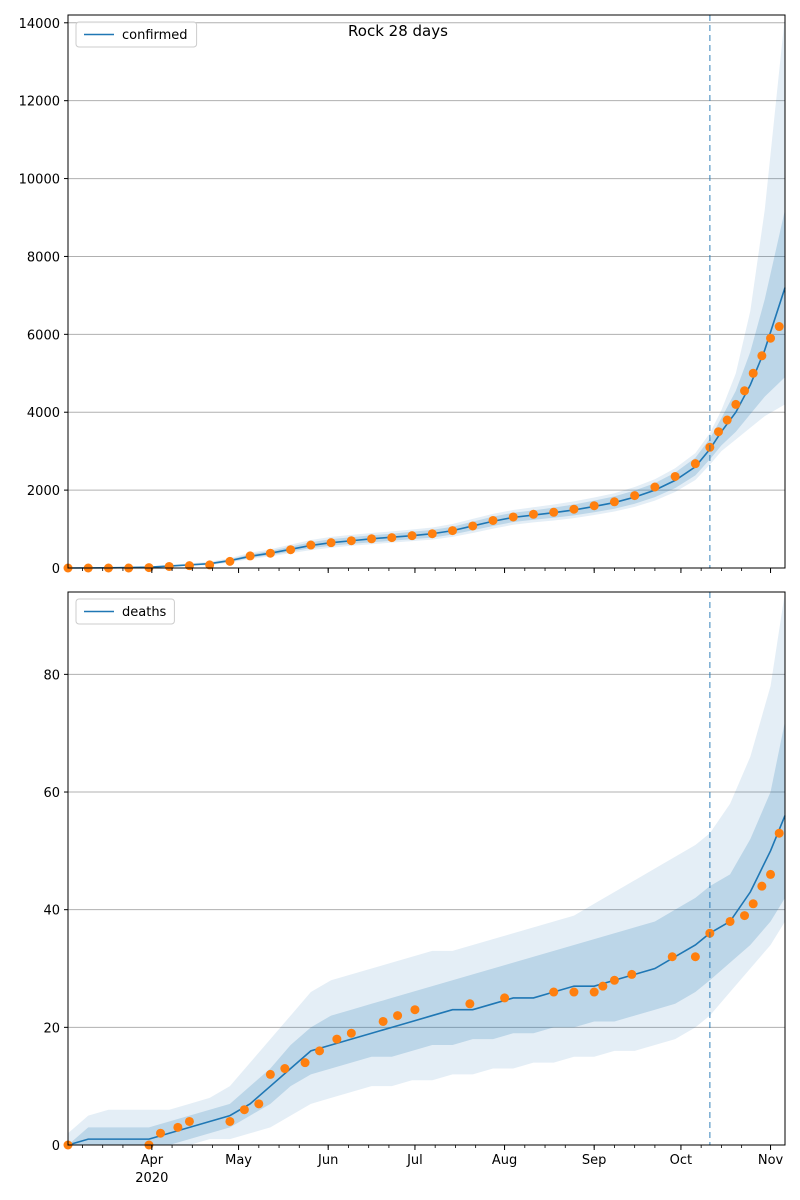 Image resolution: width=800 pixels, height=1200 pixels. Describe the element at coordinates (43, 257) in the screenshot. I see `y-tick-label: 8000` at that location.